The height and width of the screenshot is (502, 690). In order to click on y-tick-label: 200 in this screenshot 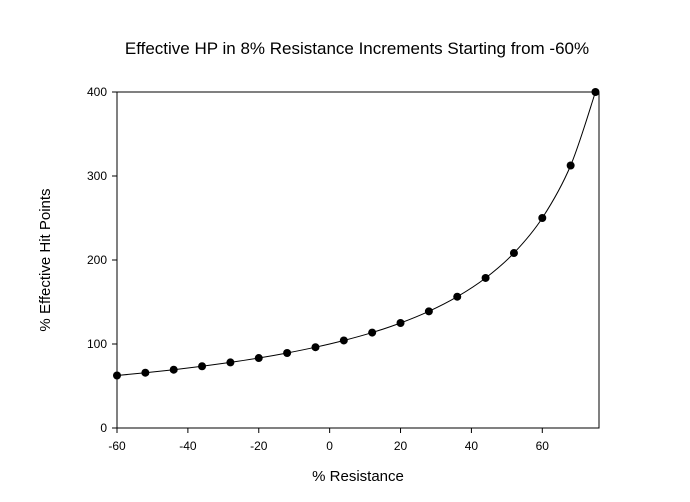, I will do `click(97, 260)`.